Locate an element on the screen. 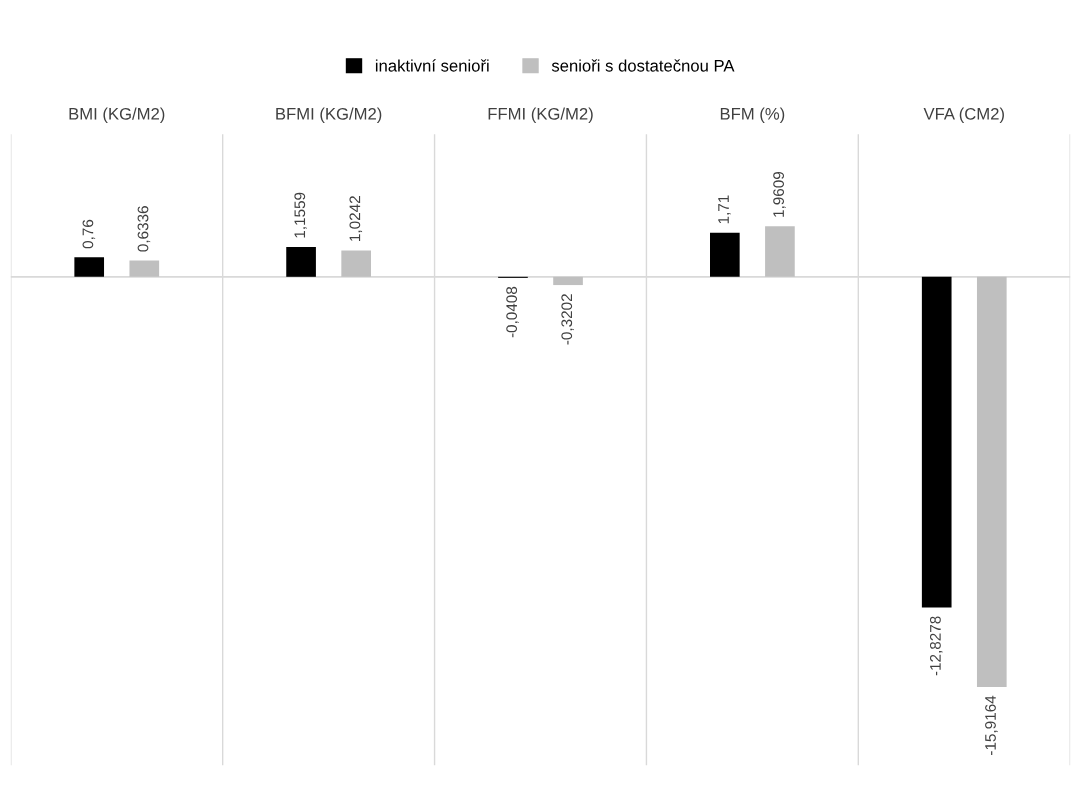 The width and height of the screenshot is (1081, 789). data-label: 1,71 is located at coordinates (724, 209).